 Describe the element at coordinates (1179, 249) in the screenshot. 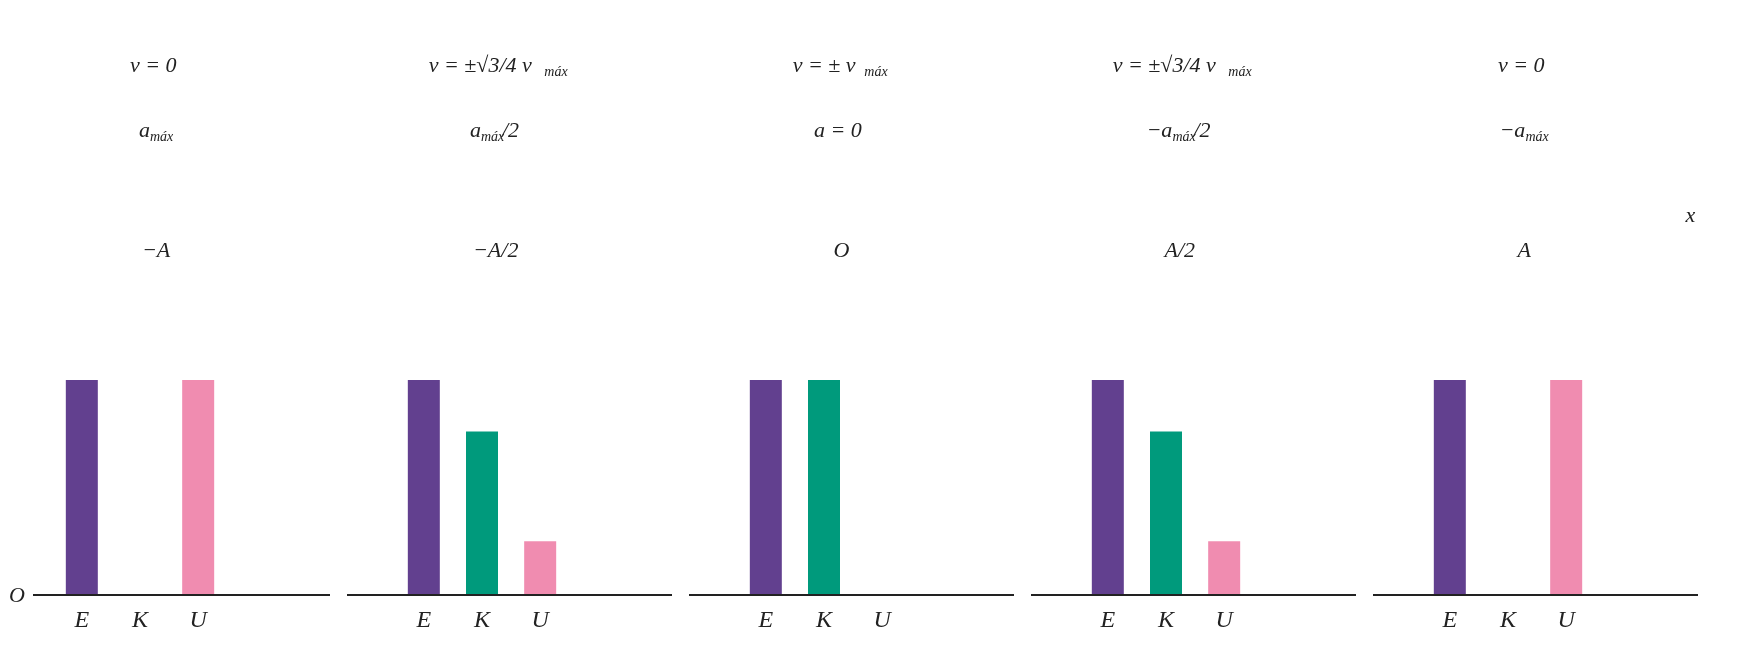

I see `text: A/2` at that location.